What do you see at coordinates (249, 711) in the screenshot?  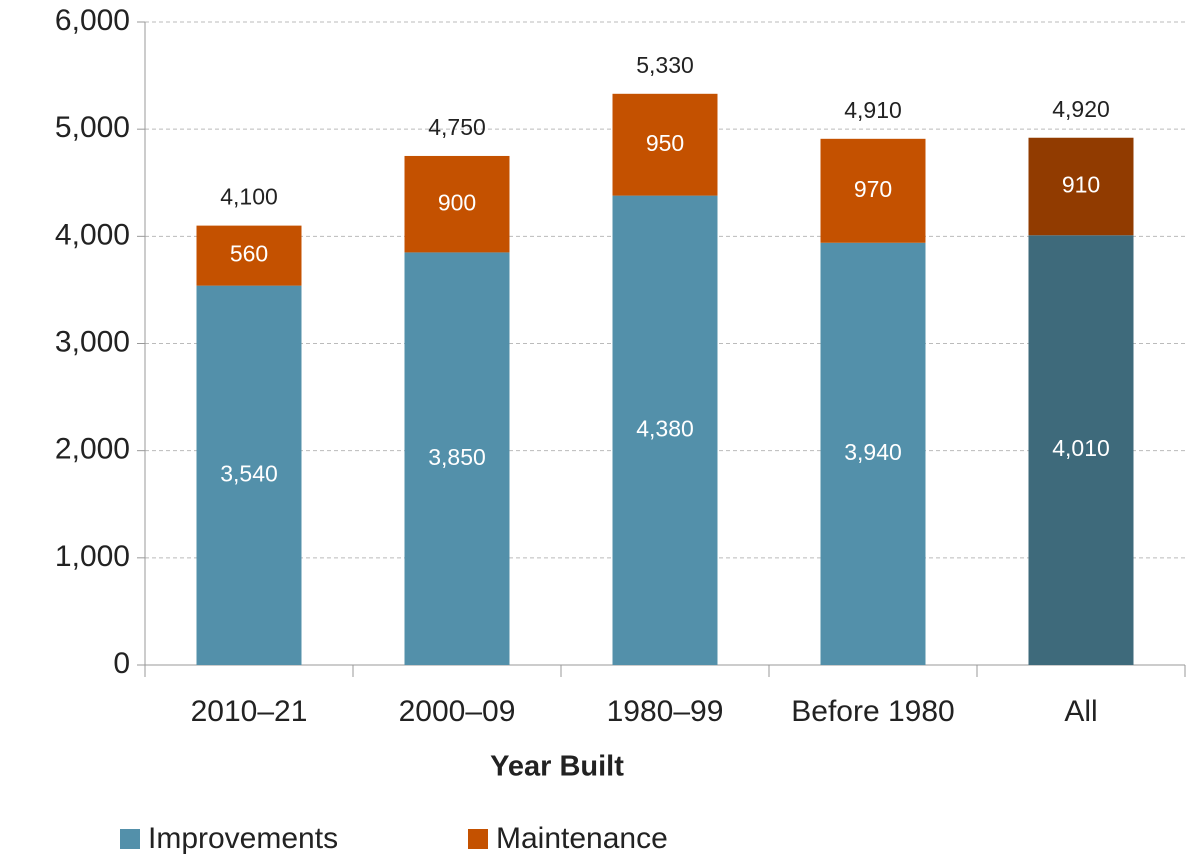 I see `x-tick-label: 2010–21` at bounding box center [249, 711].